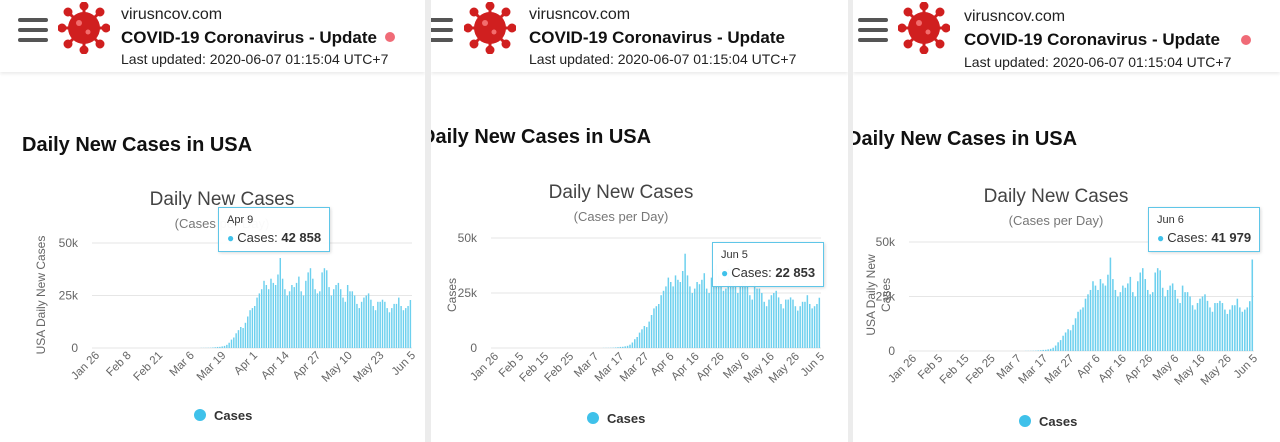  Describe the element at coordinates (233, 415) in the screenshot. I see `legend-label: Cases` at that location.